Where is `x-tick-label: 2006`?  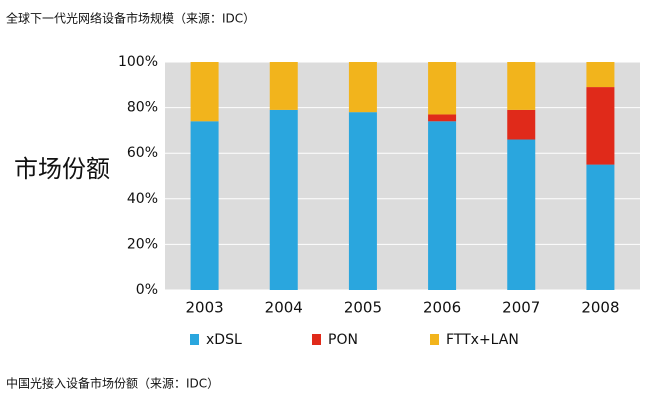
x-tick-label: 2006 is located at coordinates (442, 308).